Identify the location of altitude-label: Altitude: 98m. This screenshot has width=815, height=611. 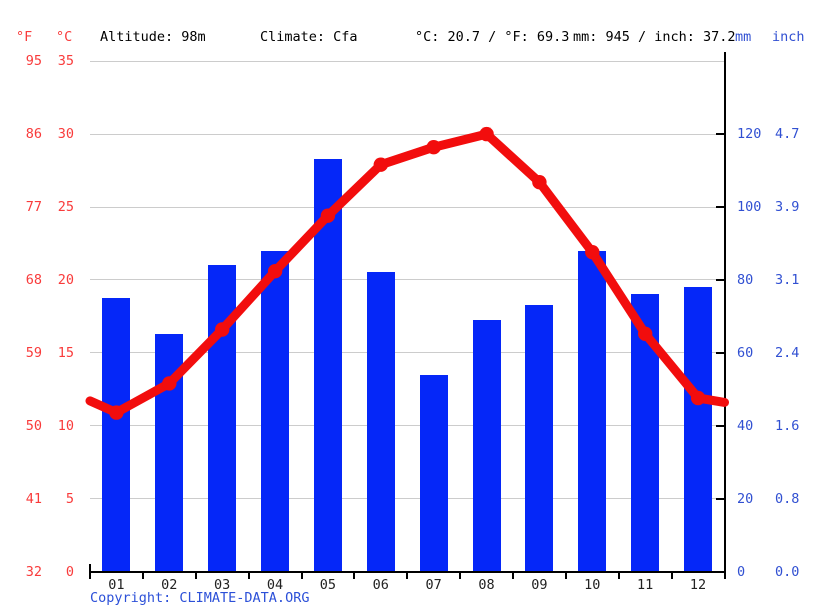
(153, 37).